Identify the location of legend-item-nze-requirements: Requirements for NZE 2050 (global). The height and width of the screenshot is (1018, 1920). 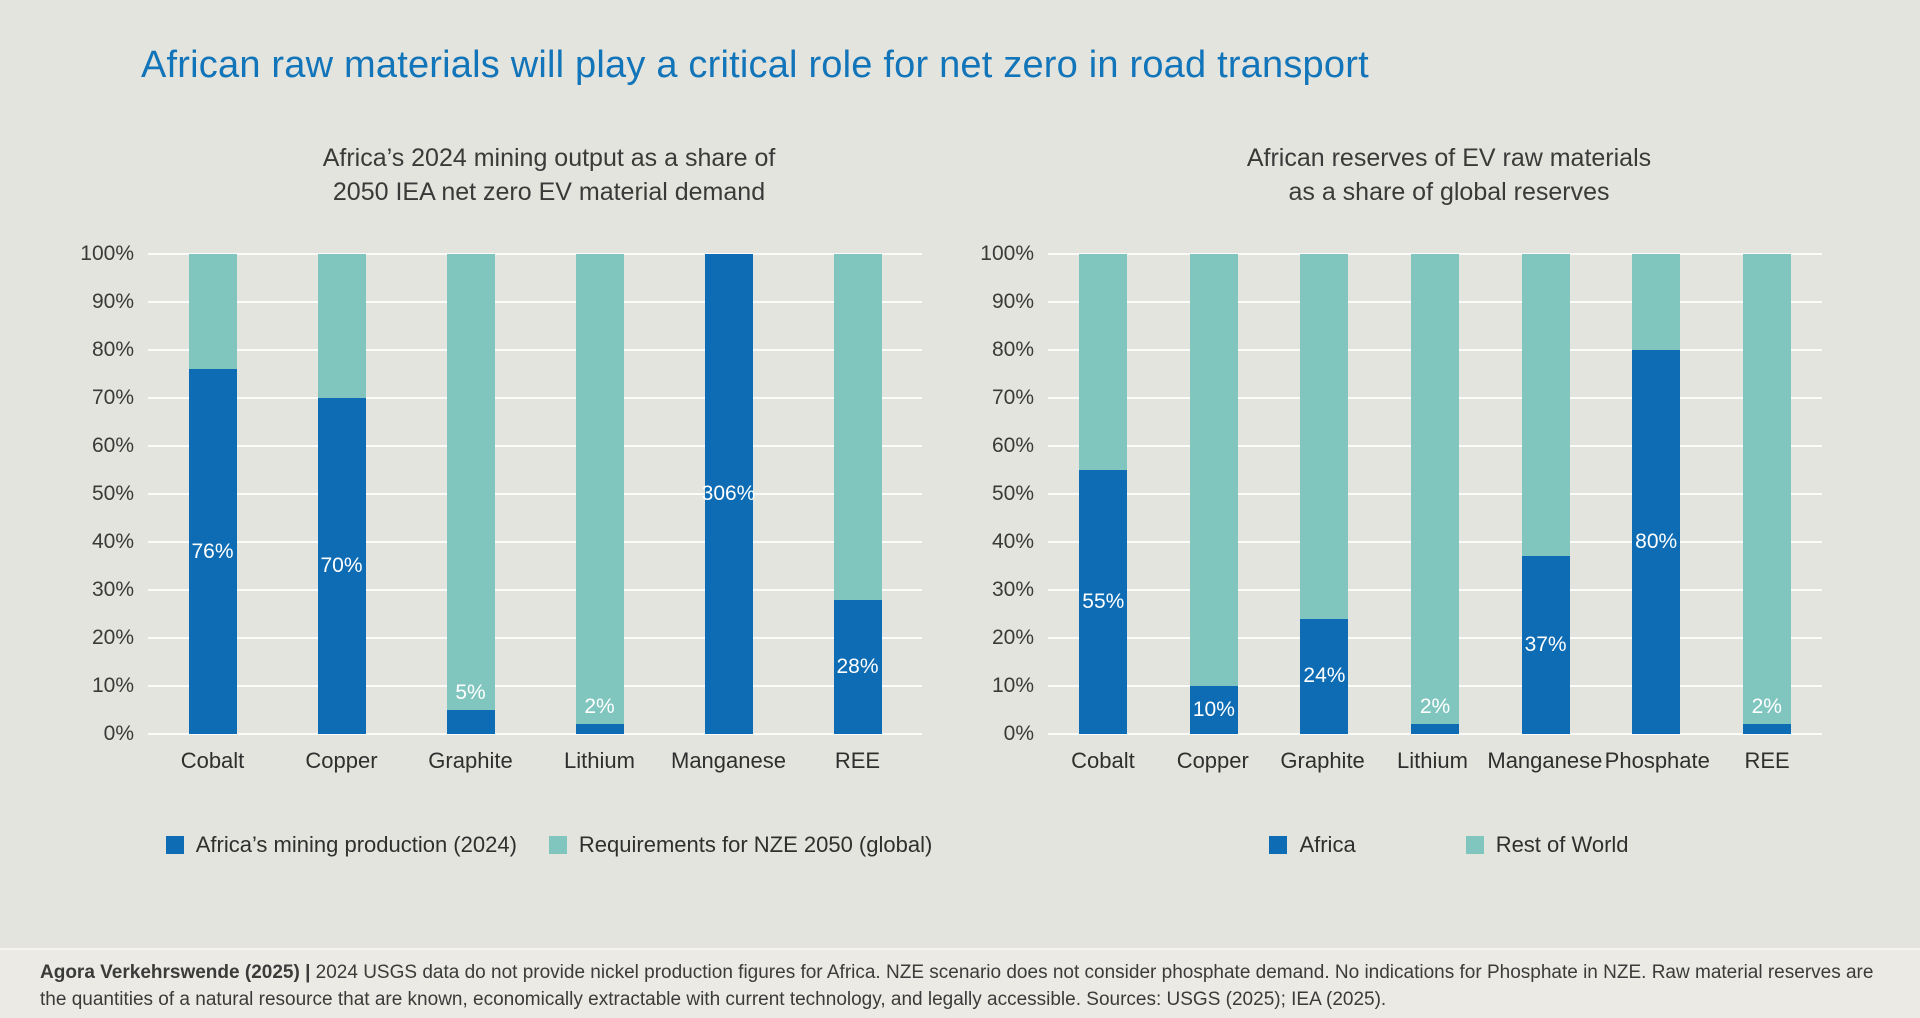
(740, 845).